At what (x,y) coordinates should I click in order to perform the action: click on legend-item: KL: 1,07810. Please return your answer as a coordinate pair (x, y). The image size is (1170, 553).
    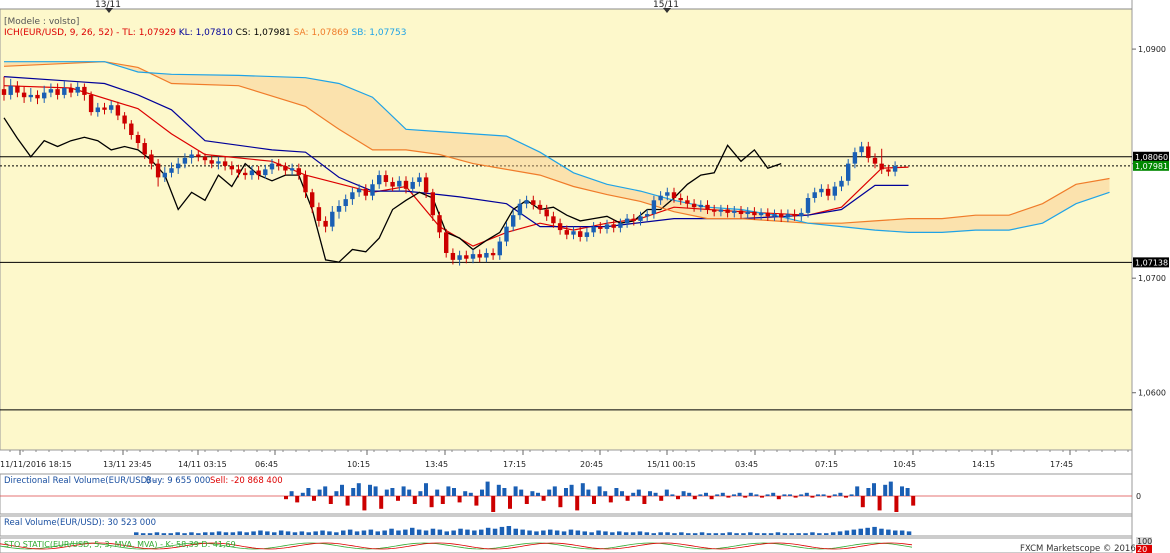
    Looking at the image, I should click on (204, 33).